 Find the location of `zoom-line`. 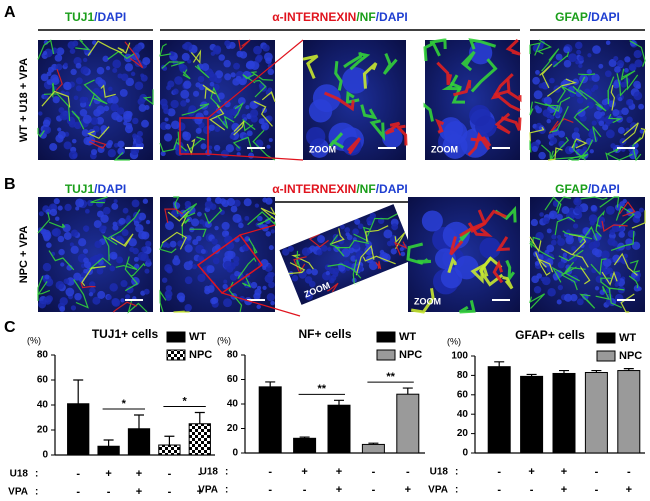

zoom-line is located at coordinates (257, 230).